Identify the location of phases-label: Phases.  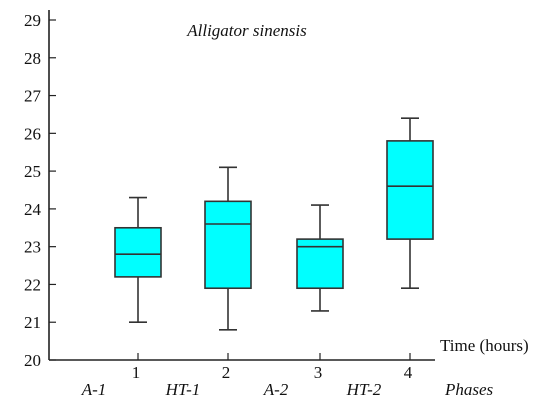
(469, 389).